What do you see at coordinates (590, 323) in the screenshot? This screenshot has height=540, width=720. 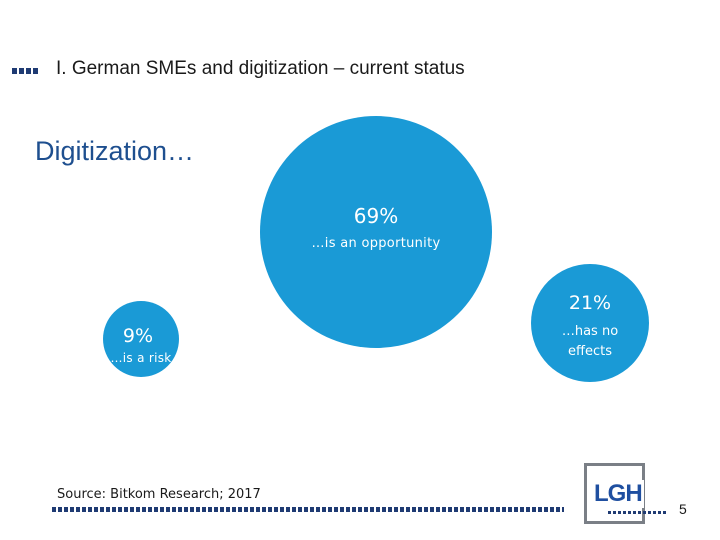 I see `bubble-no-effects: 21% …has no effects` at bounding box center [590, 323].